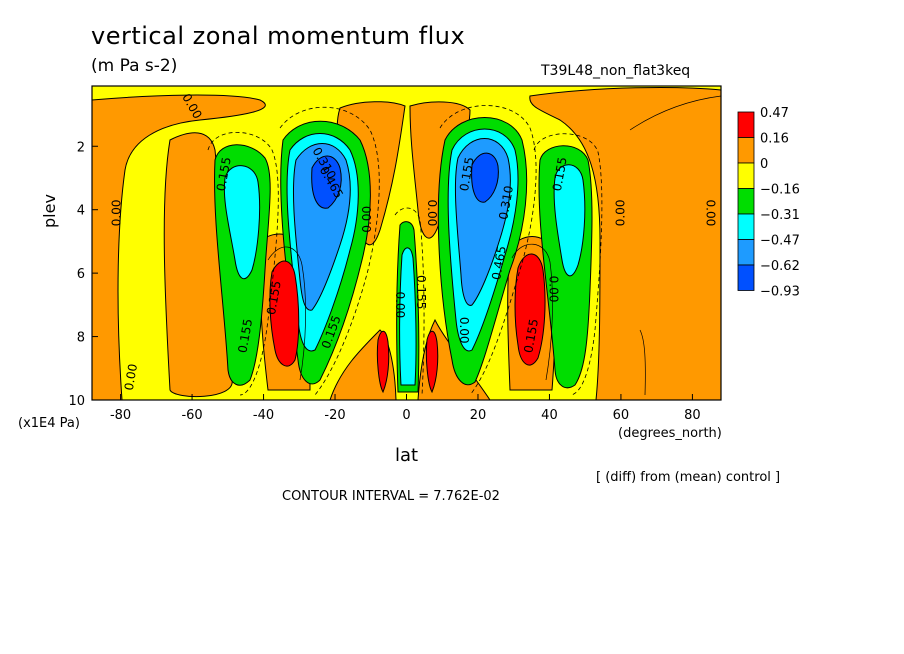 Image resolution: width=904 pixels, height=654 pixels. Describe the element at coordinates (326, 182) in the screenshot. I see `field-deepblue-left` at that location.